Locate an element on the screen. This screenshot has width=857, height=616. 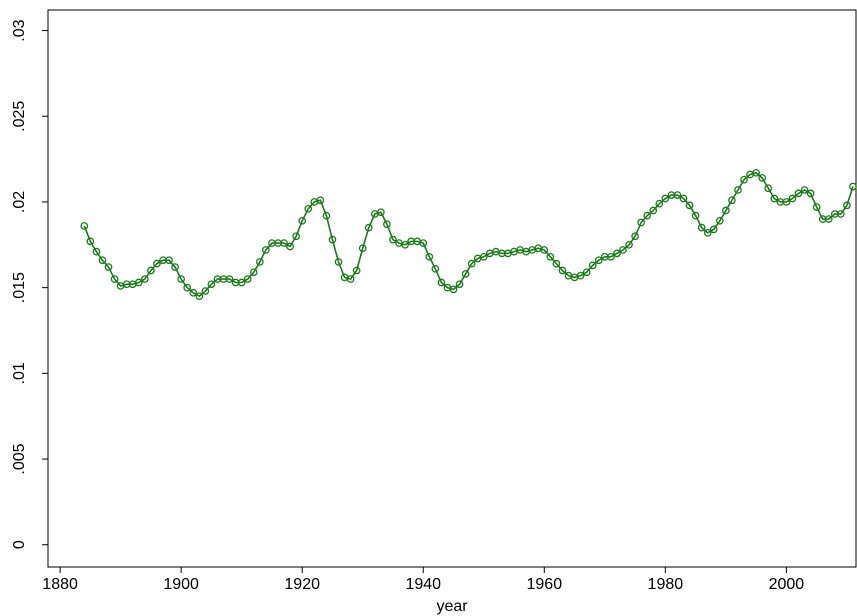
x-tick-label: 1900 is located at coordinates (181, 584).